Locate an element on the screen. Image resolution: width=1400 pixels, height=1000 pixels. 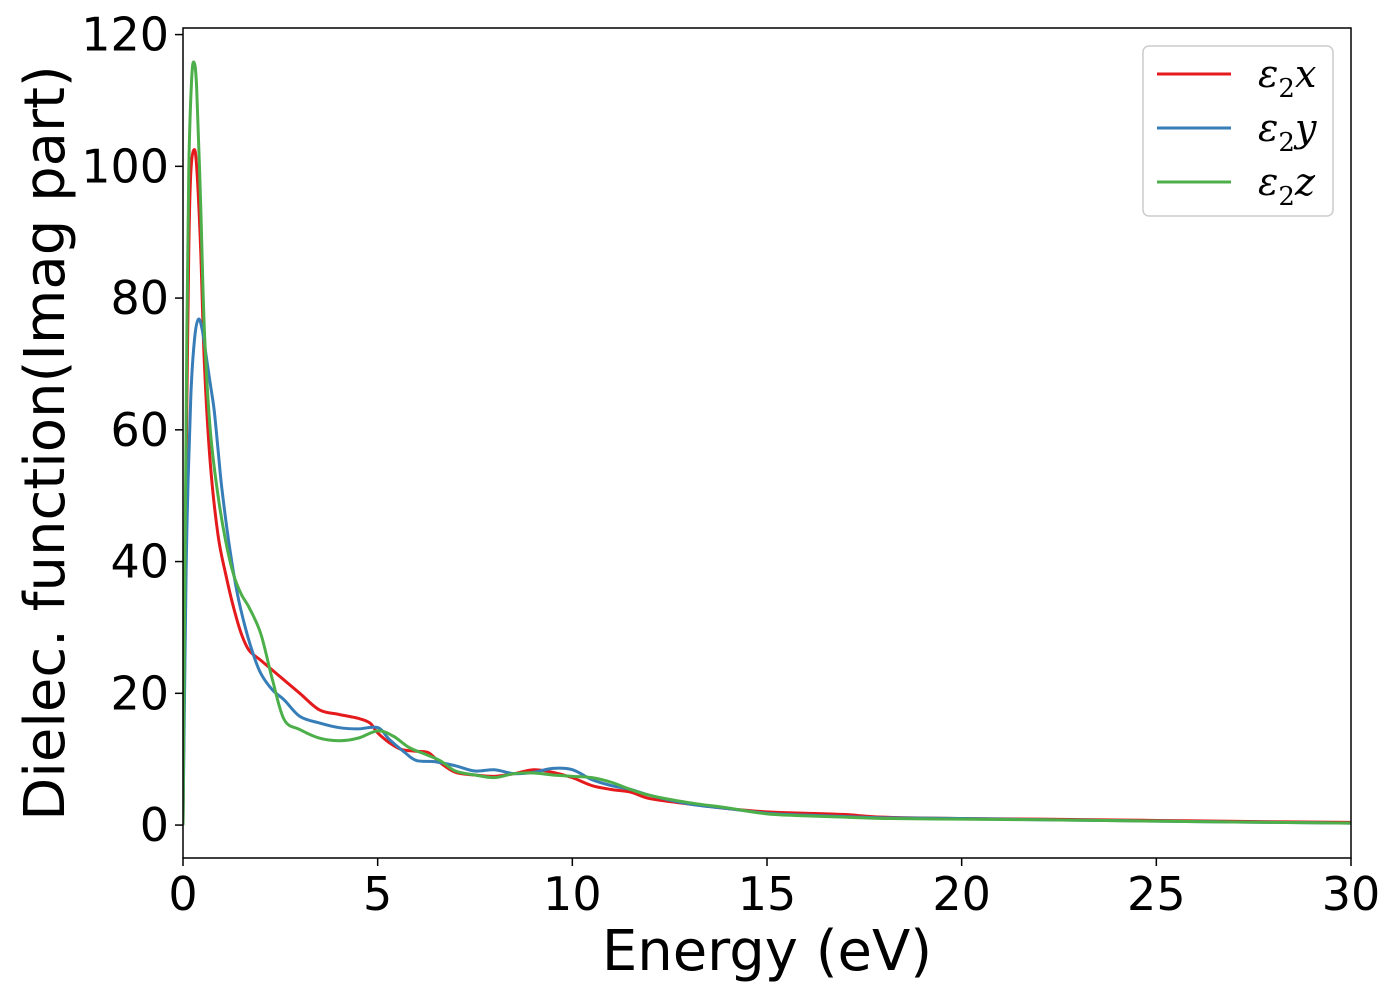
y-axis: 0 20 40 60 80 100 120 is located at coordinates (132, 430).